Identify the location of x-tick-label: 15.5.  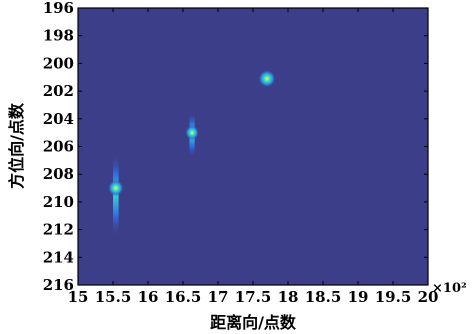
(113, 297).